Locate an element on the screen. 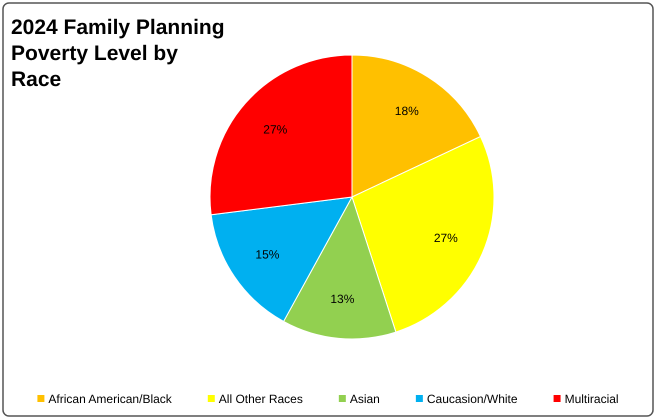 The height and width of the screenshot is (419, 656). legend-label: Multiracial is located at coordinates (591, 399).